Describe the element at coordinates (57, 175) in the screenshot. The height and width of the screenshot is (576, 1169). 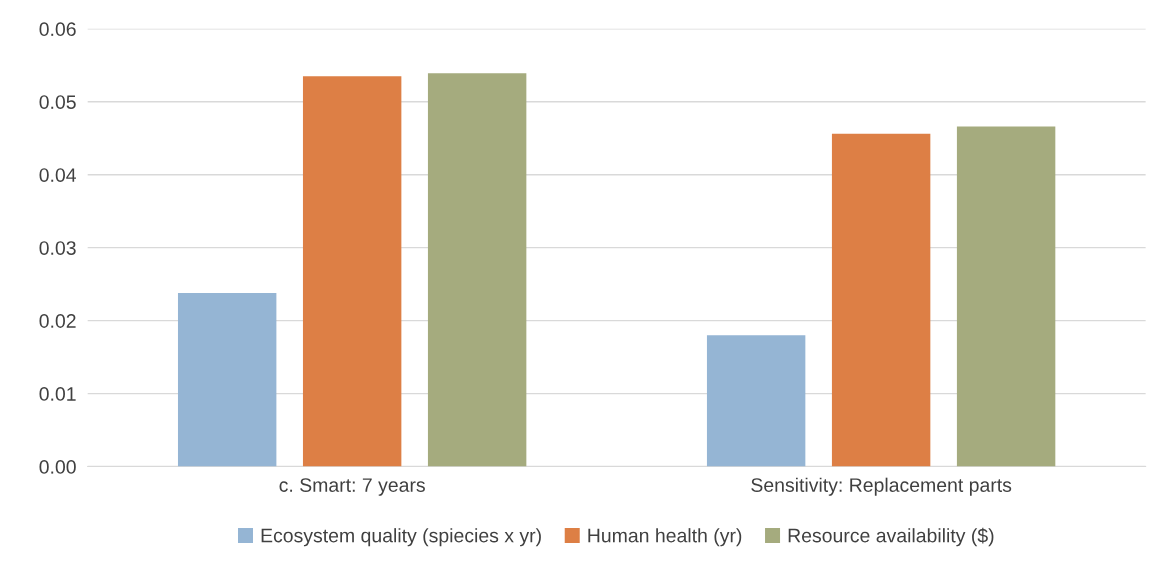
I see `y-tick-label: 0.04` at that location.